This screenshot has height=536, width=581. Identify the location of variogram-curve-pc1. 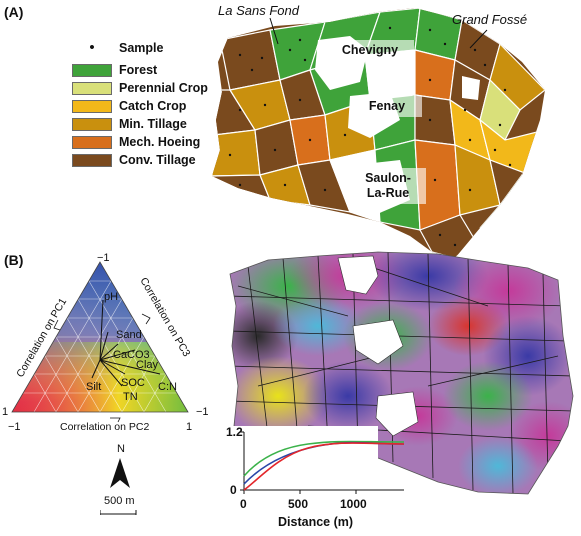
(324, 466).